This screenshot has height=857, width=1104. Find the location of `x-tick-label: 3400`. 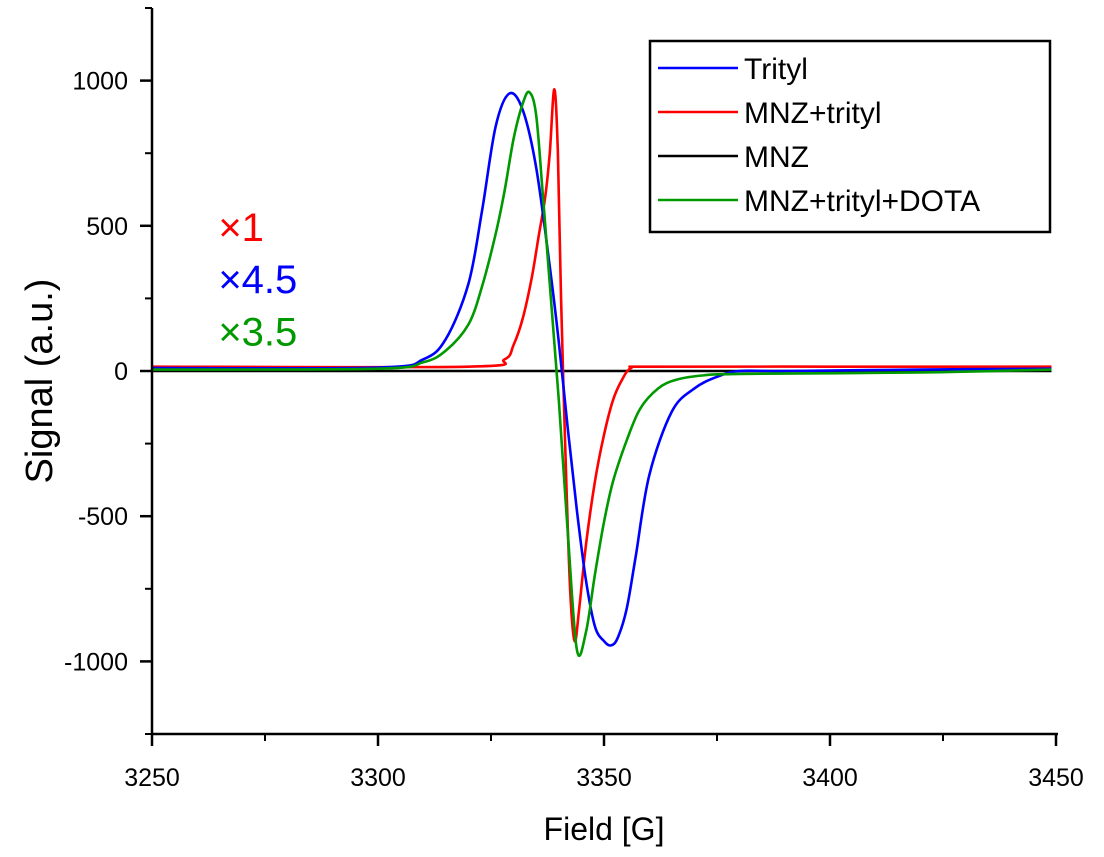

x-tick-label: 3400 is located at coordinates (830, 778).